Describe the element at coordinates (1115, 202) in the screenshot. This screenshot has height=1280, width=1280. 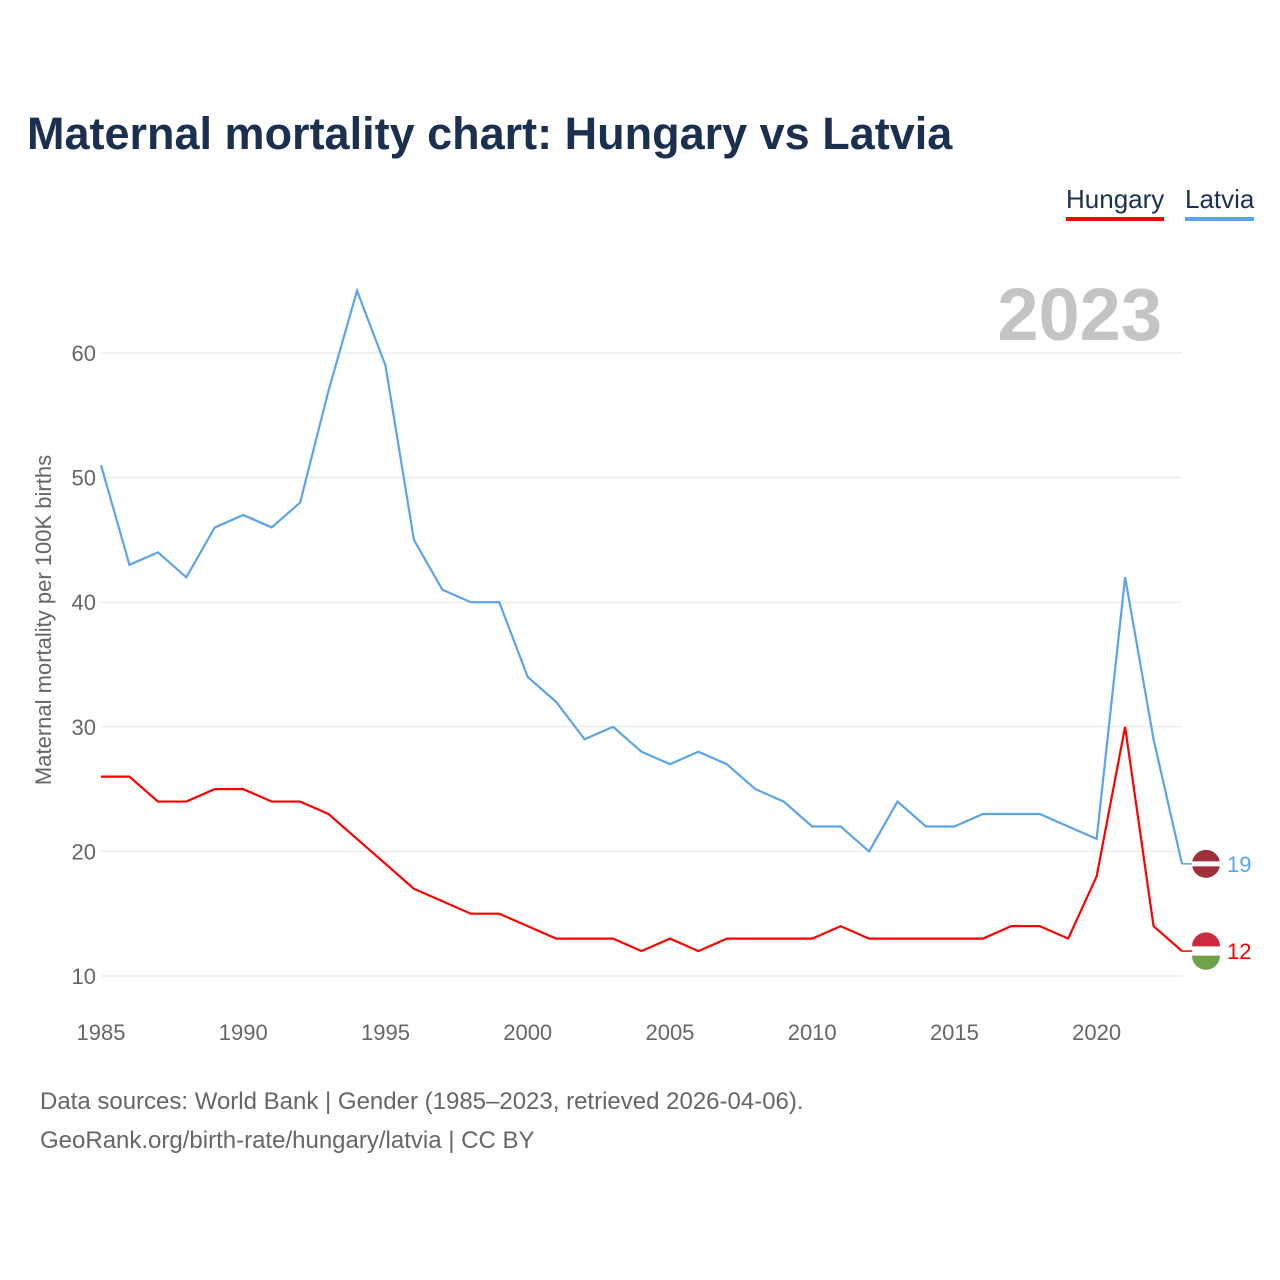
I see `legend-hungary: Hungary` at that location.